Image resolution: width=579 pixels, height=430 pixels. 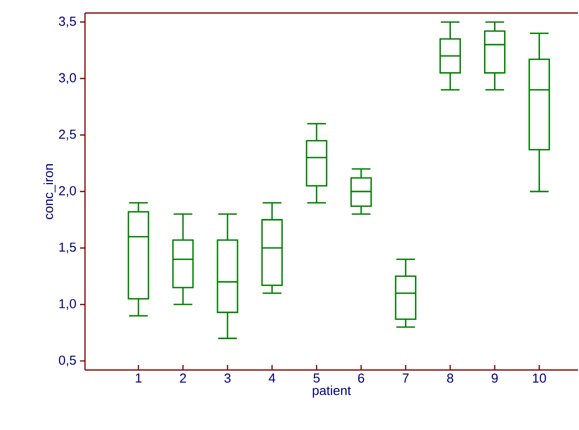 I want to click on y-tick-label: 0,5, so click(x=67, y=361).